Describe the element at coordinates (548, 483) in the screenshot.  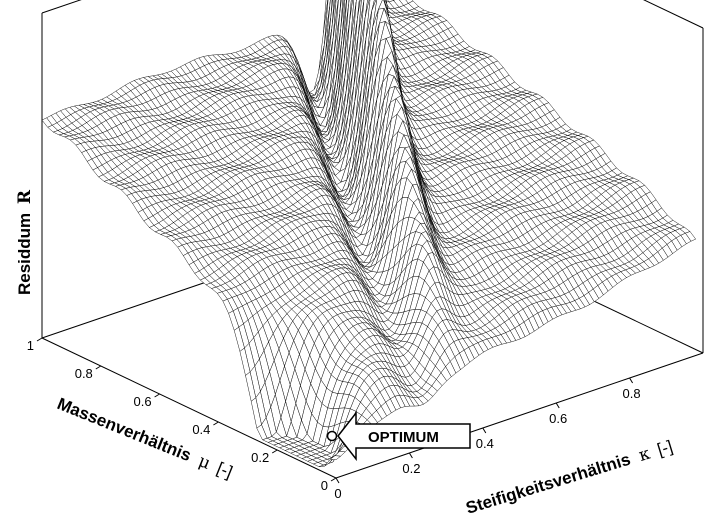
I see `y-axis-title-text: Steifigkeitsverhältnis` at that location.